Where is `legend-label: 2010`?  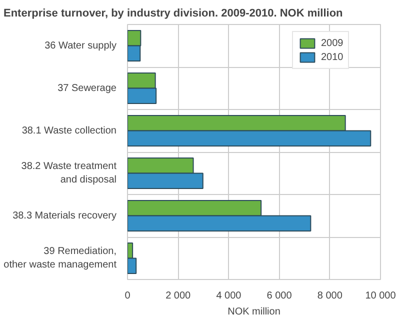 legend-label: 2010 is located at coordinates (332, 57).